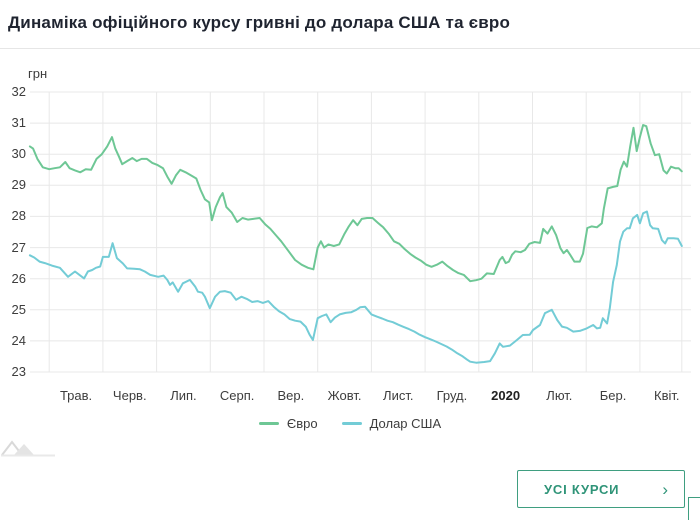 The width and height of the screenshot is (700, 520). I want to click on x-tick-label: Лют., so click(559, 395).